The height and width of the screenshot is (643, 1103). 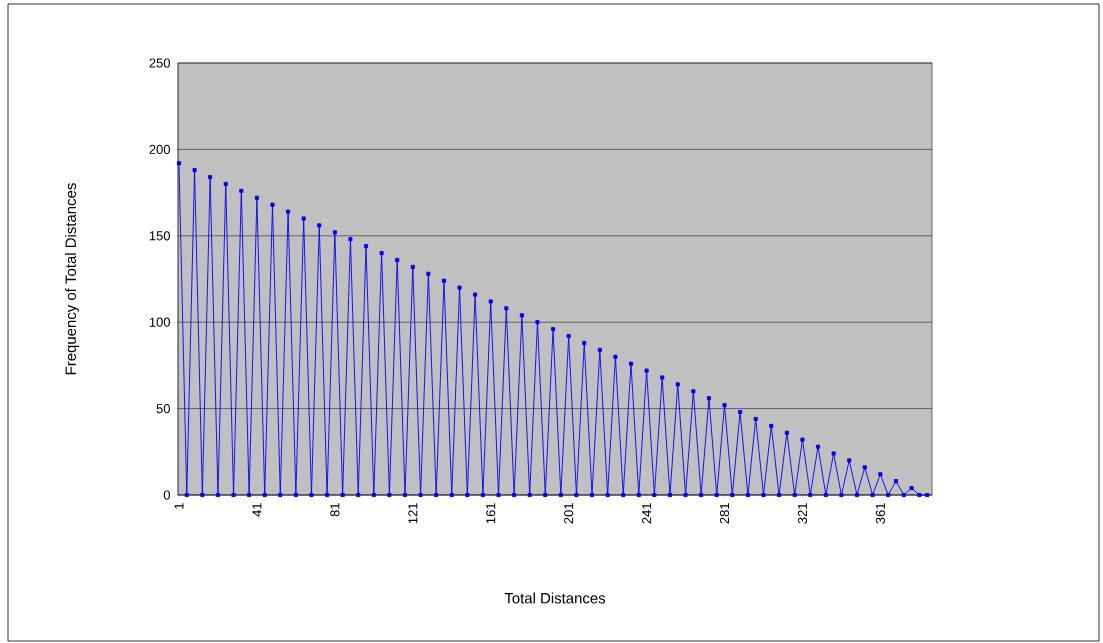 What do you see at coordinates (802, 513) in the screenshot?
I see `x-tick-label: 321` at bounding box center [802, 513].